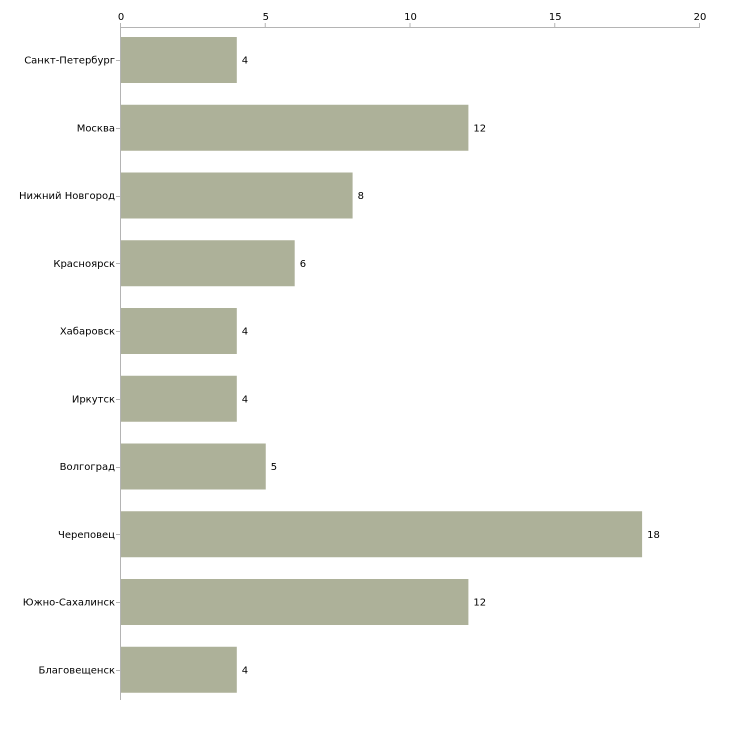  What do you see at coordinates (303, 264) in the screenshot?
I see `data-label: 6` at bounding box center [303, 264].